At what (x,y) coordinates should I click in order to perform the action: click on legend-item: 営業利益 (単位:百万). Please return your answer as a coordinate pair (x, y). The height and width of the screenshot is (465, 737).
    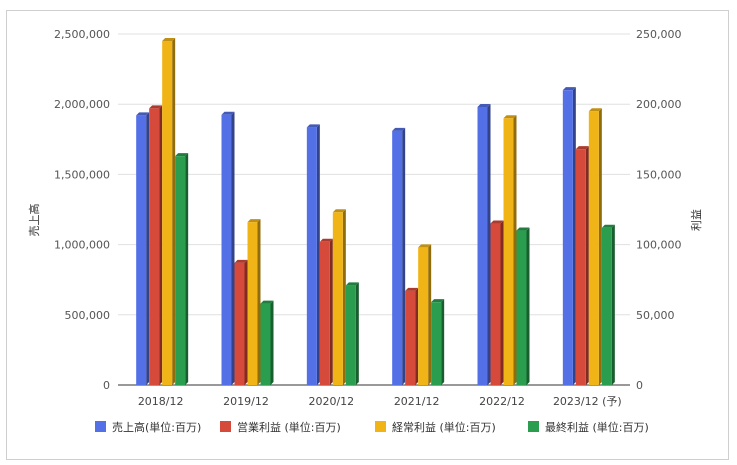
    Looking at the image, I should click on (280, 427).